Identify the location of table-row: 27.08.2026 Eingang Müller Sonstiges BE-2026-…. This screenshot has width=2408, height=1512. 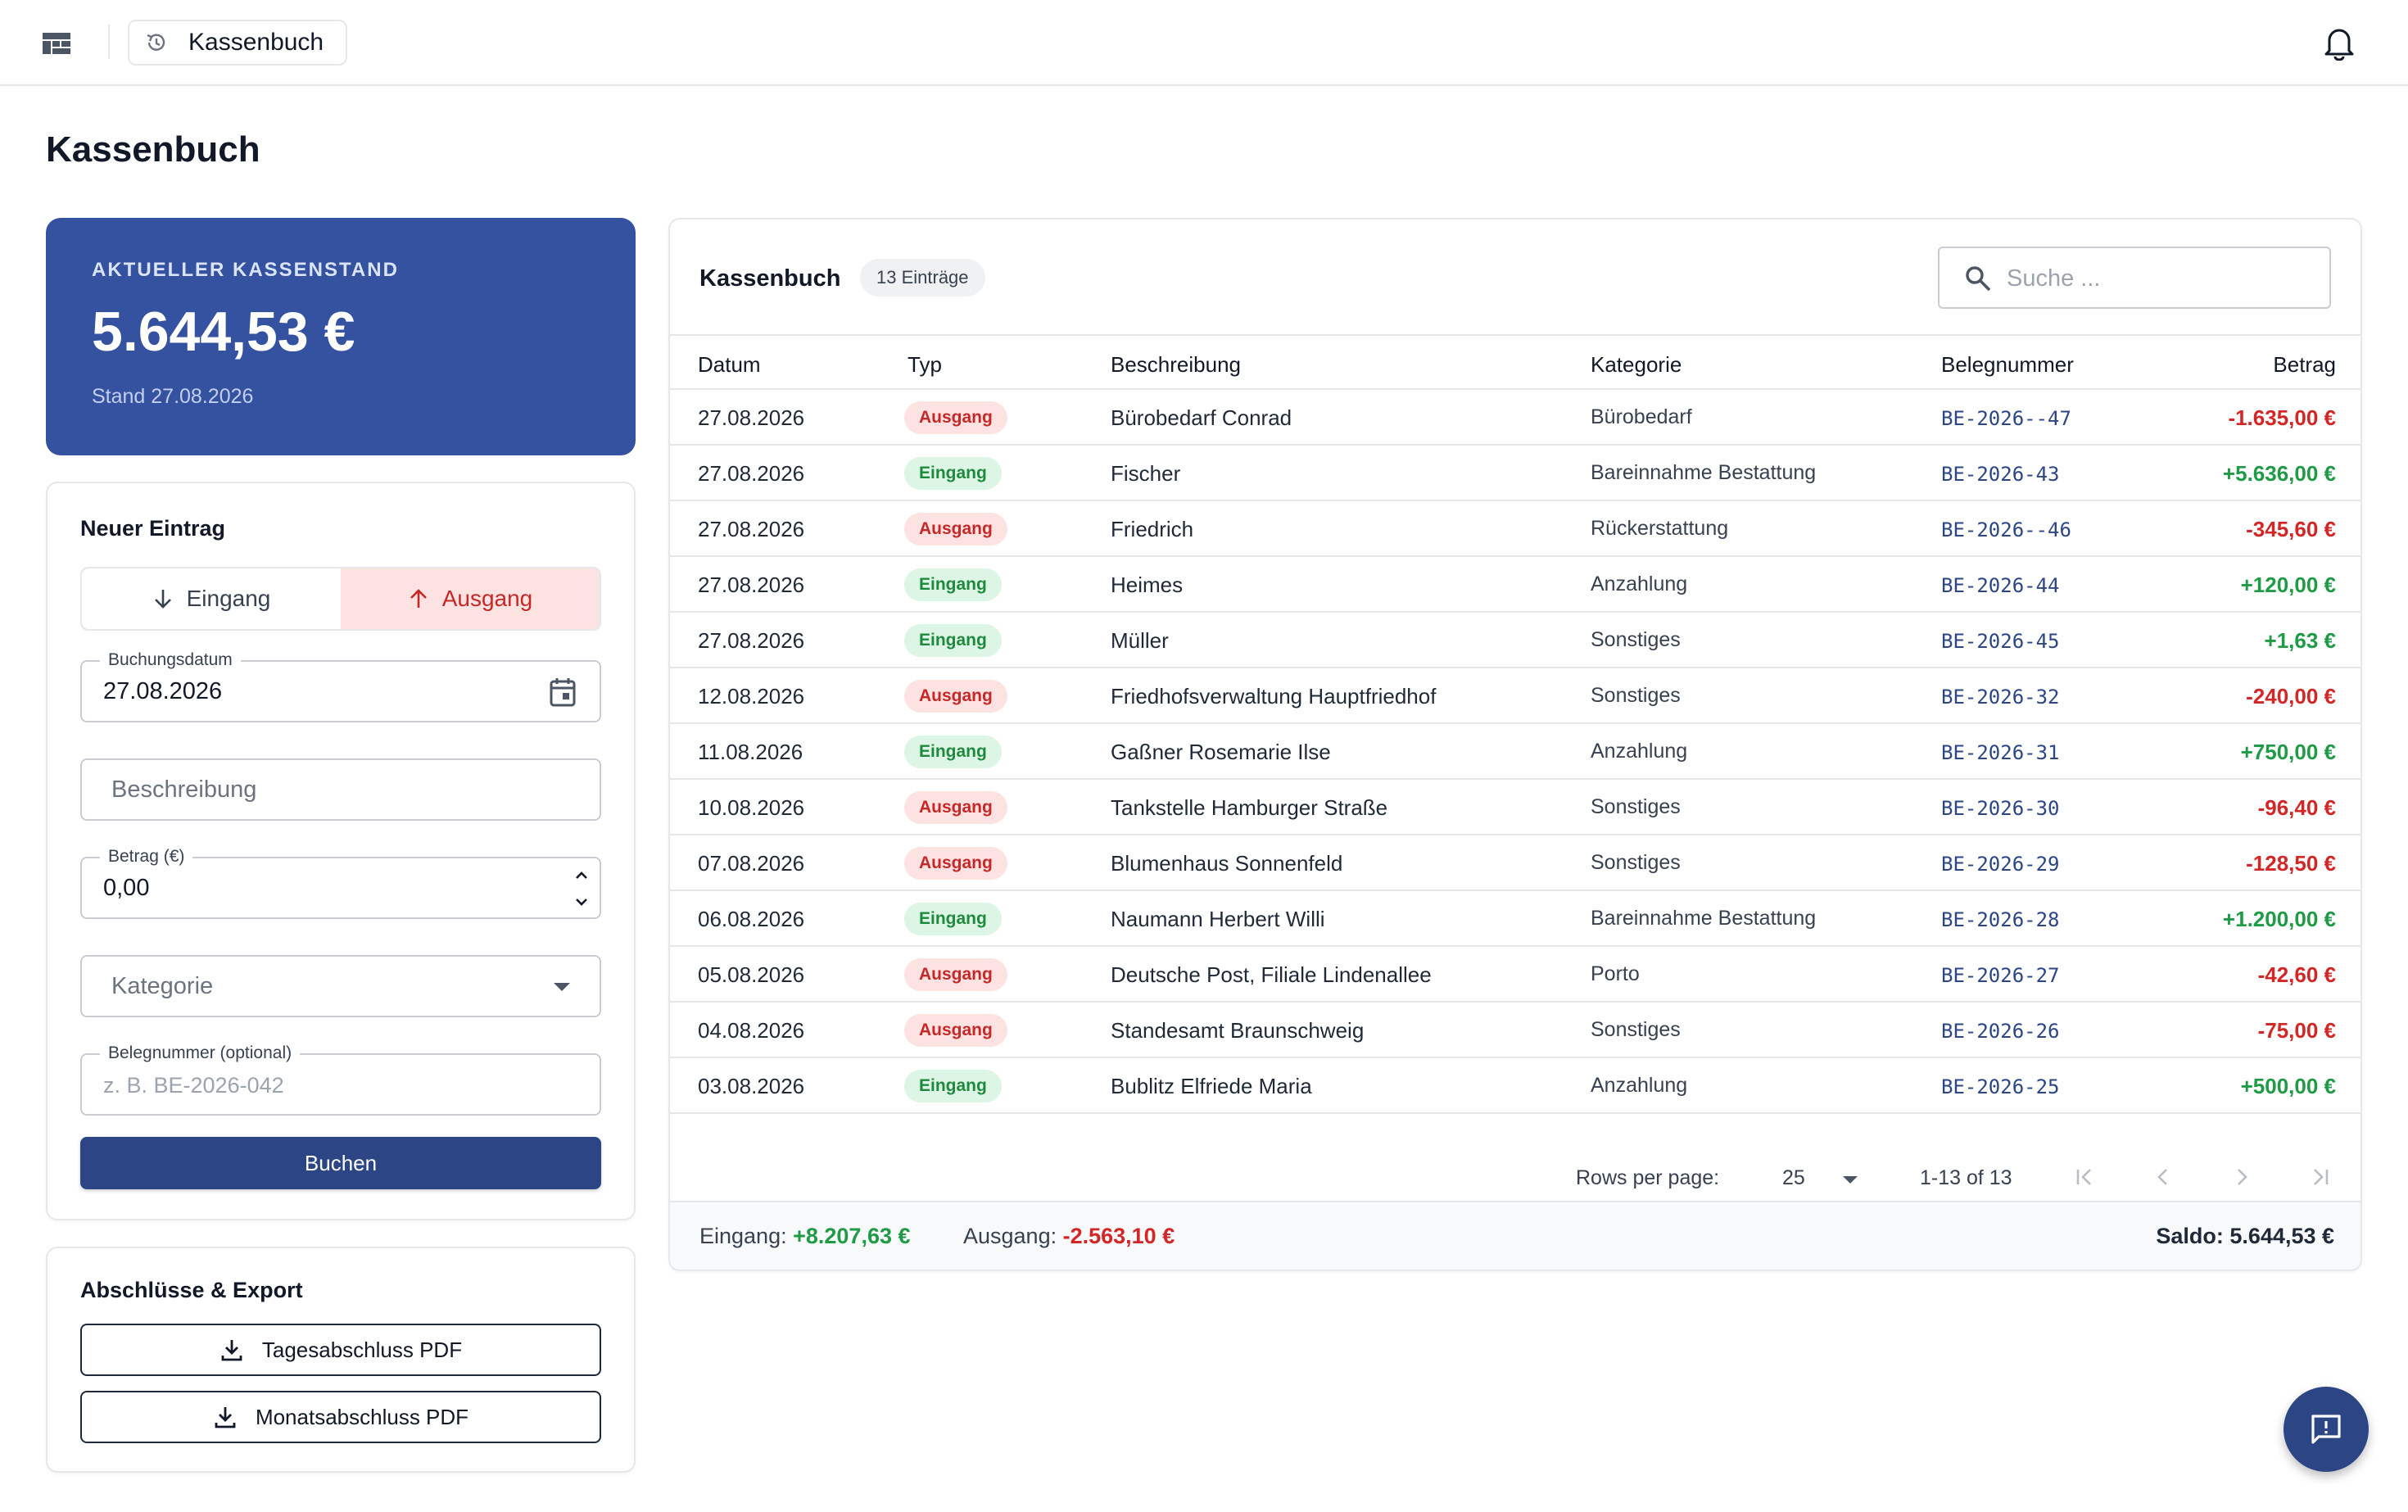
(1515, 640).